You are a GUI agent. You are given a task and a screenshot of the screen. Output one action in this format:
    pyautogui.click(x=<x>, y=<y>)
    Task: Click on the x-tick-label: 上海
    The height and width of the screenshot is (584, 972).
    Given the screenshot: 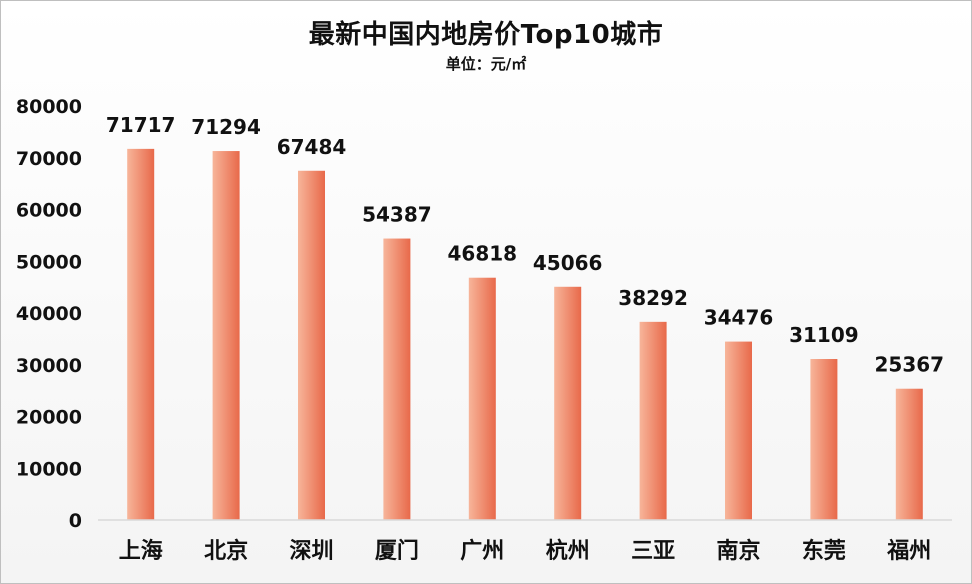 What is the action you would take?
    pyautogui.click(x=141, y=551)
    